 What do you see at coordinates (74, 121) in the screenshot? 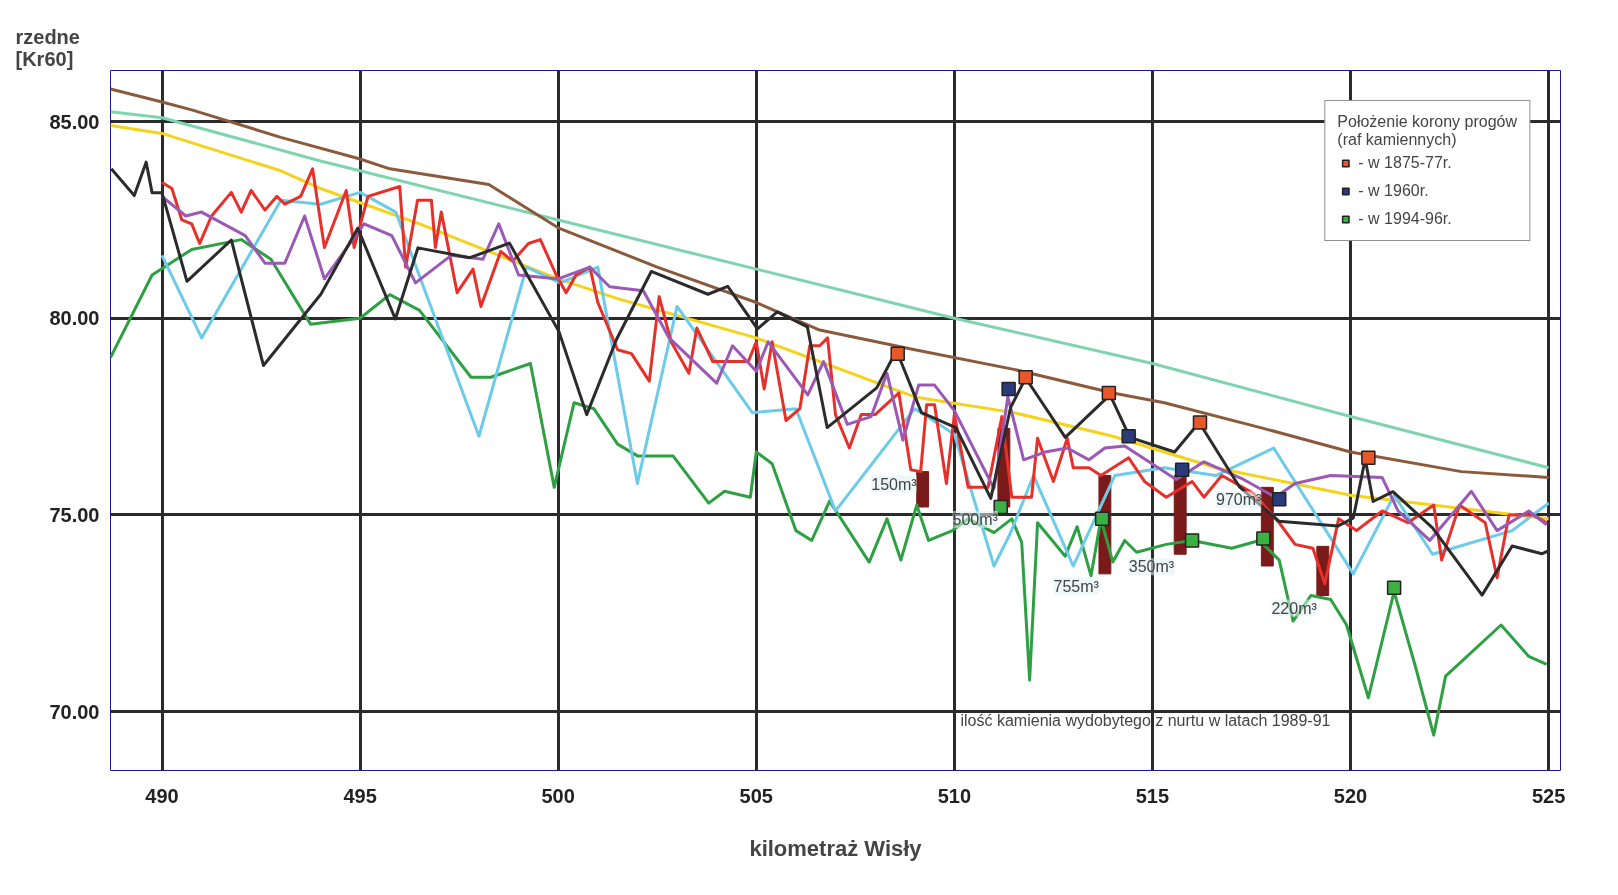
I see `y-tick-label: 85.00` at bounding box center [74, 121].